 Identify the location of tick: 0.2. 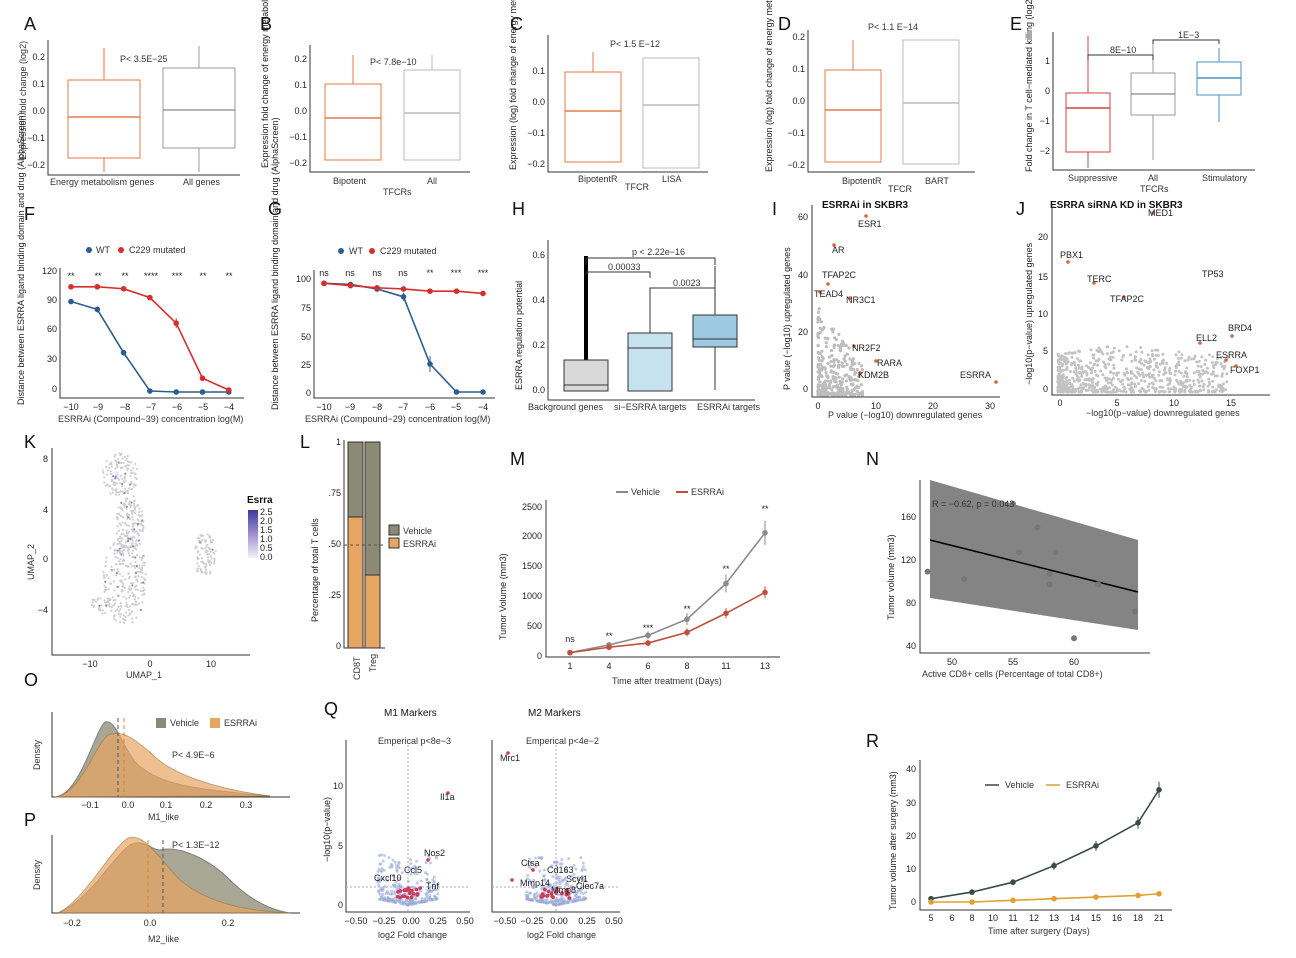
(798, 37).